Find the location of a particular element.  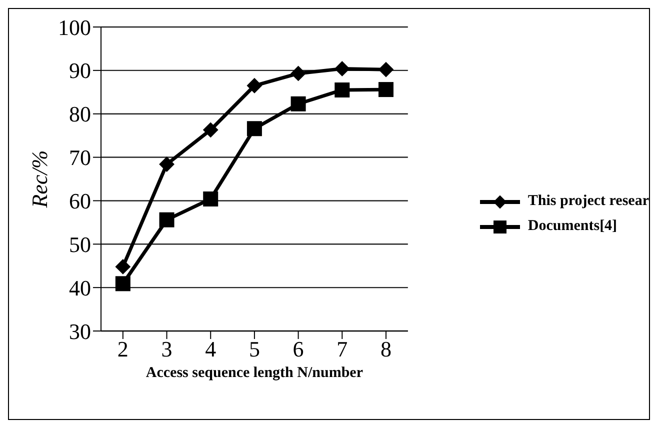

x-tick-label: 7 is located at coordinates (342, 349).